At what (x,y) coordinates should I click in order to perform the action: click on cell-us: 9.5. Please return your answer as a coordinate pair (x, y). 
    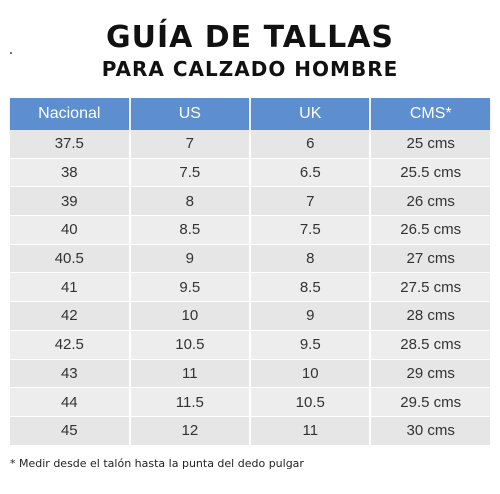
    Looking at the image, I should click on (190, 288).